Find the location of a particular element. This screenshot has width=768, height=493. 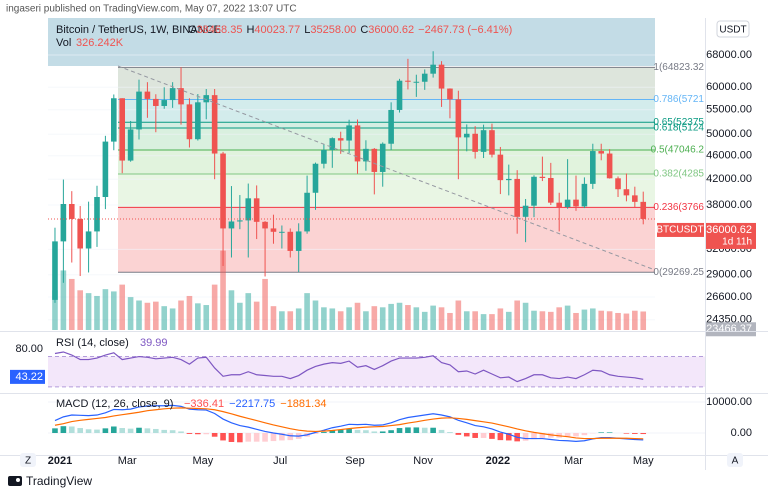

fib-label: 0.65(52375 is located at coordinates (678, 122).